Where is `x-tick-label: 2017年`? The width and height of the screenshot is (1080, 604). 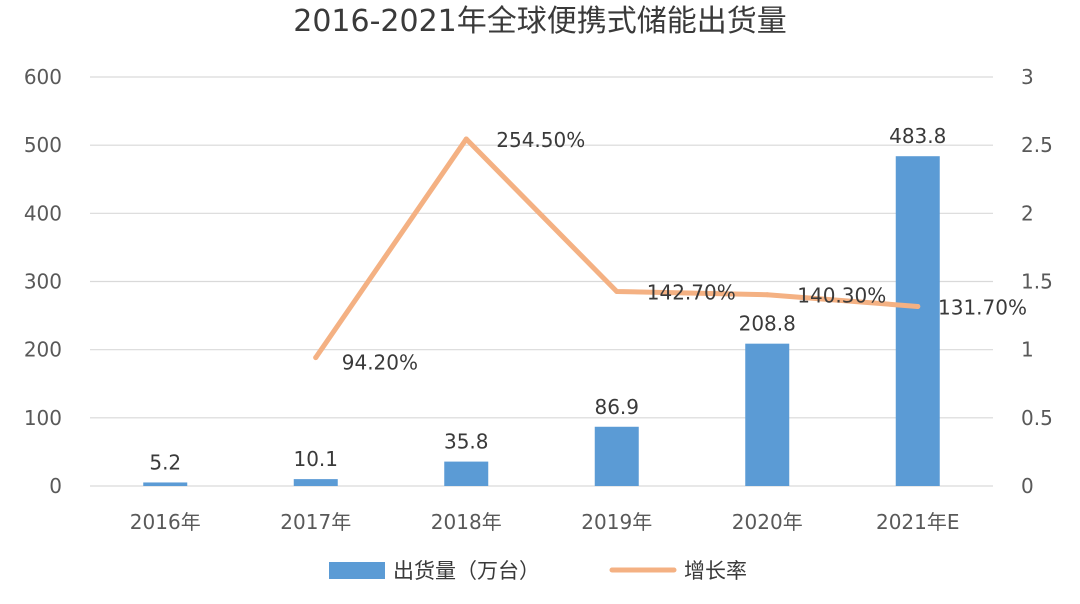
x-tick-label: 2017年 is located at coordinates (315, 522).